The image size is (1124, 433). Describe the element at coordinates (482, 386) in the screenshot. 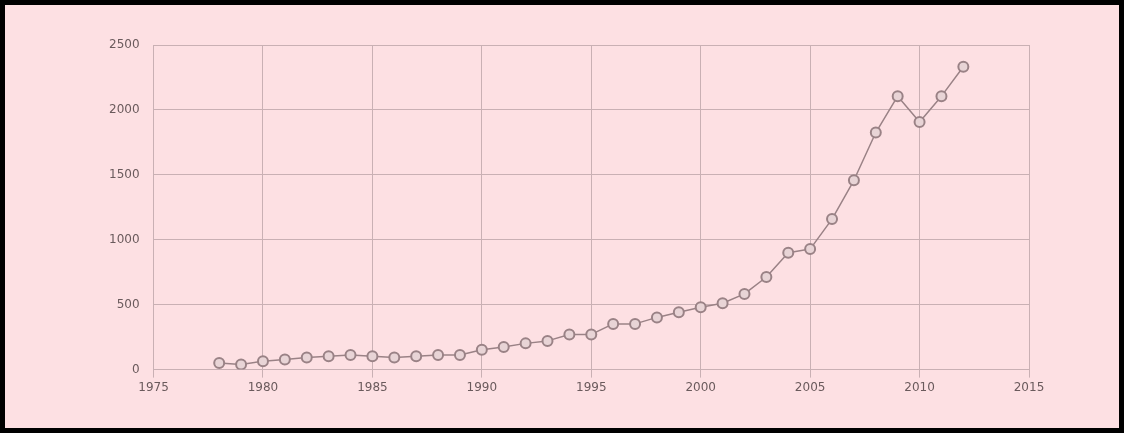

I see `x-tick-label: 1990` at that location.